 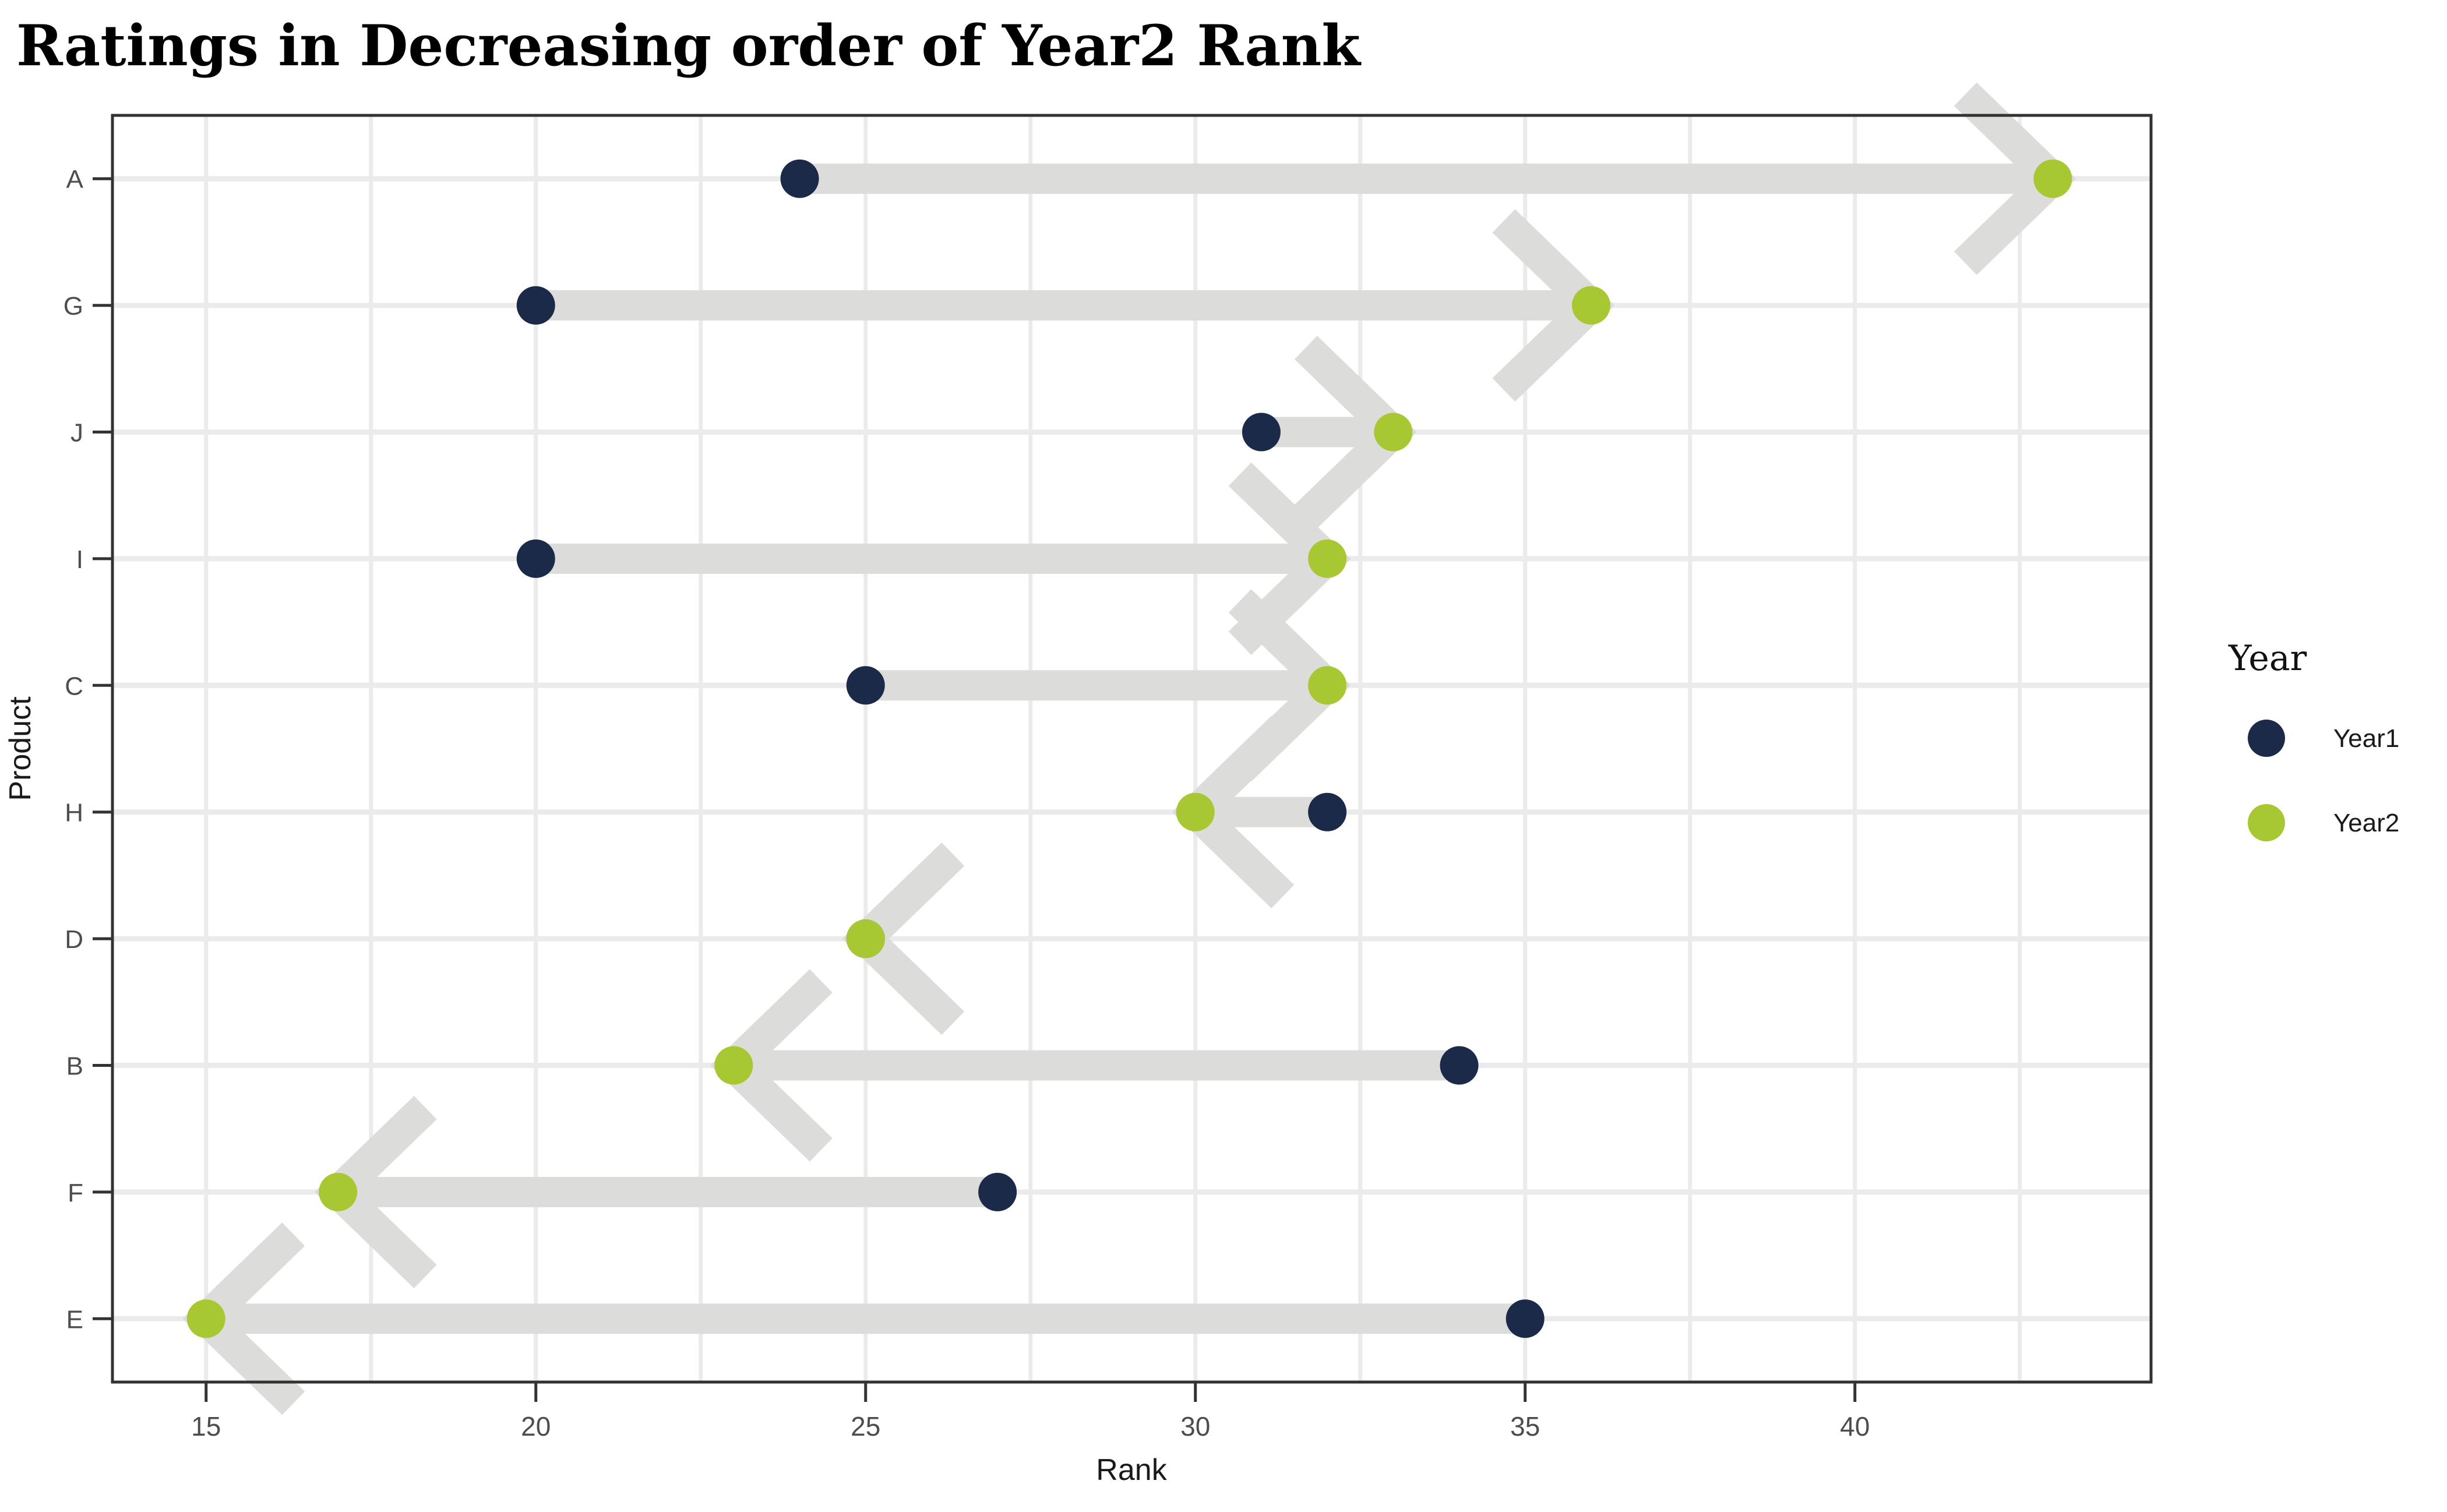 I want to click on arrow-segment-E, so click(x=865, y=1319).